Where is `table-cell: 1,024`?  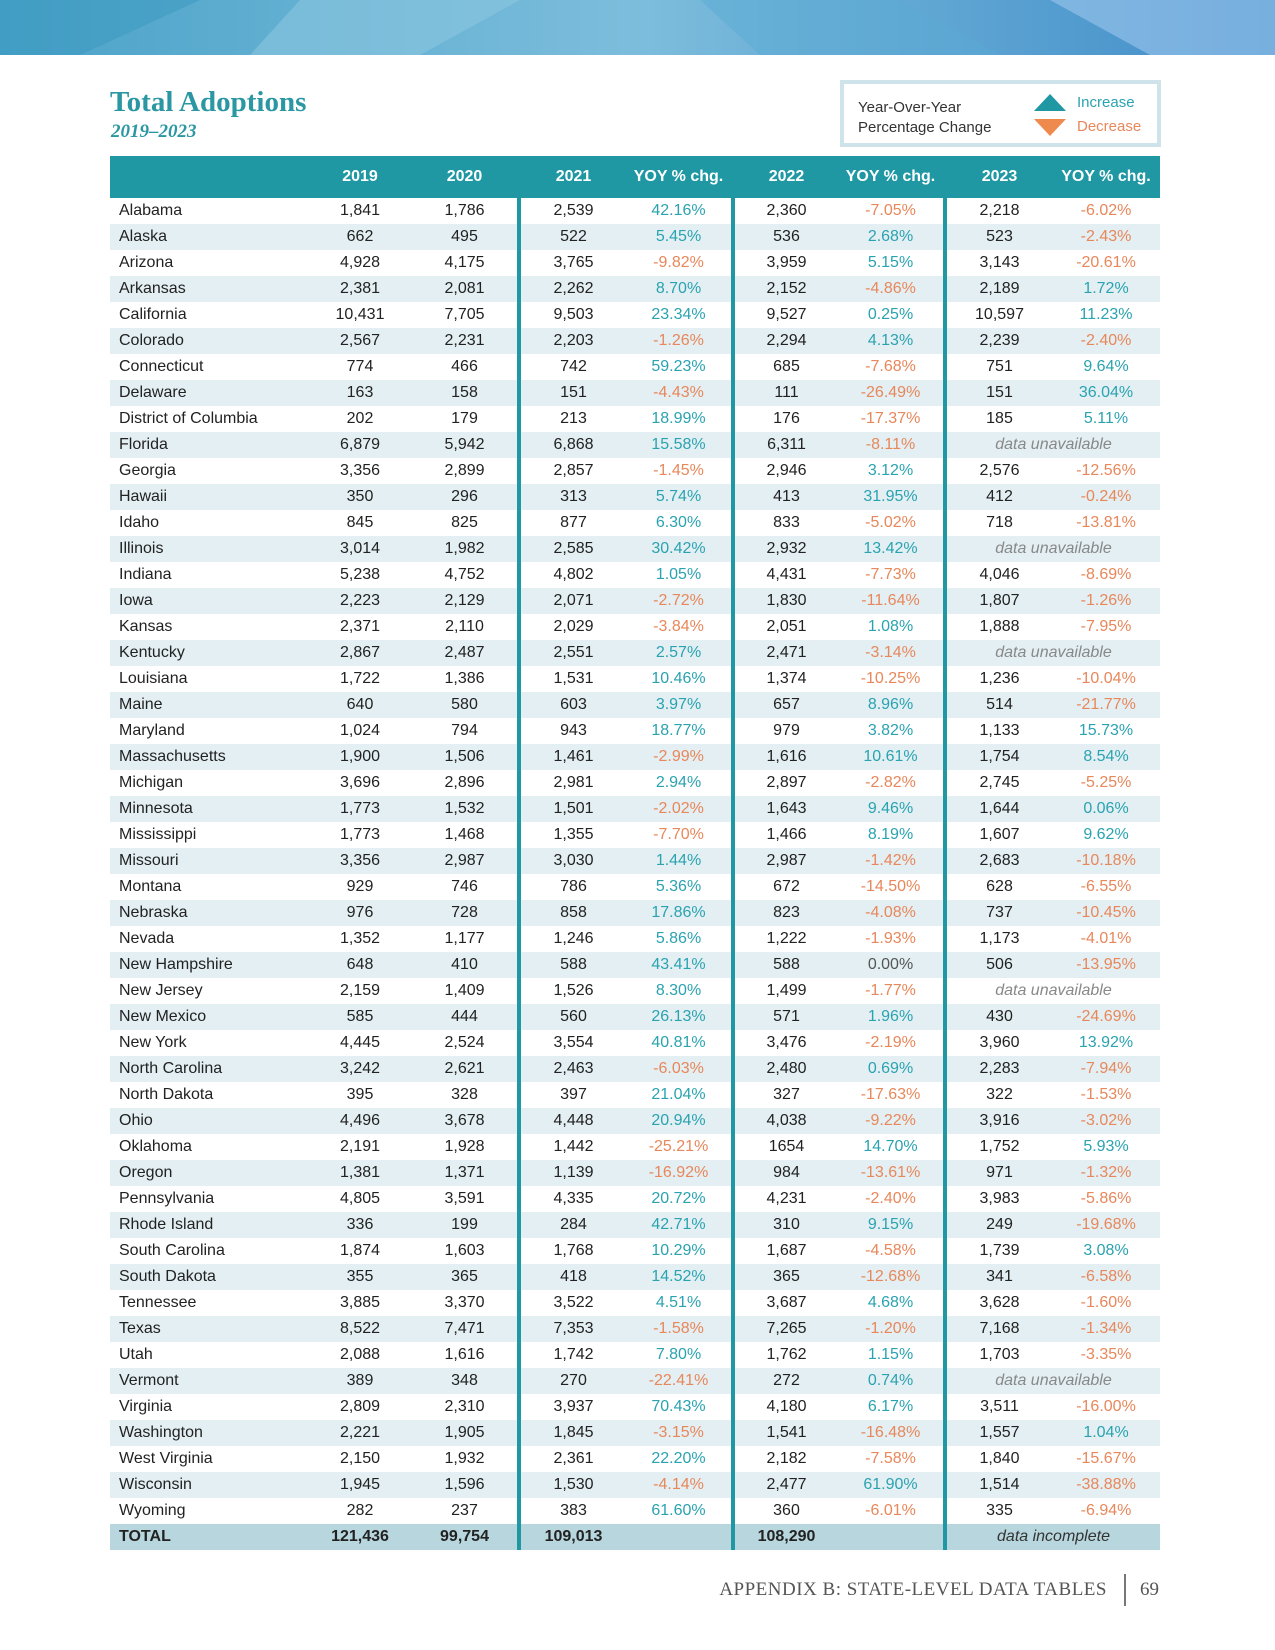
table-cell: 1,024 is located at coordinates (360, 730).